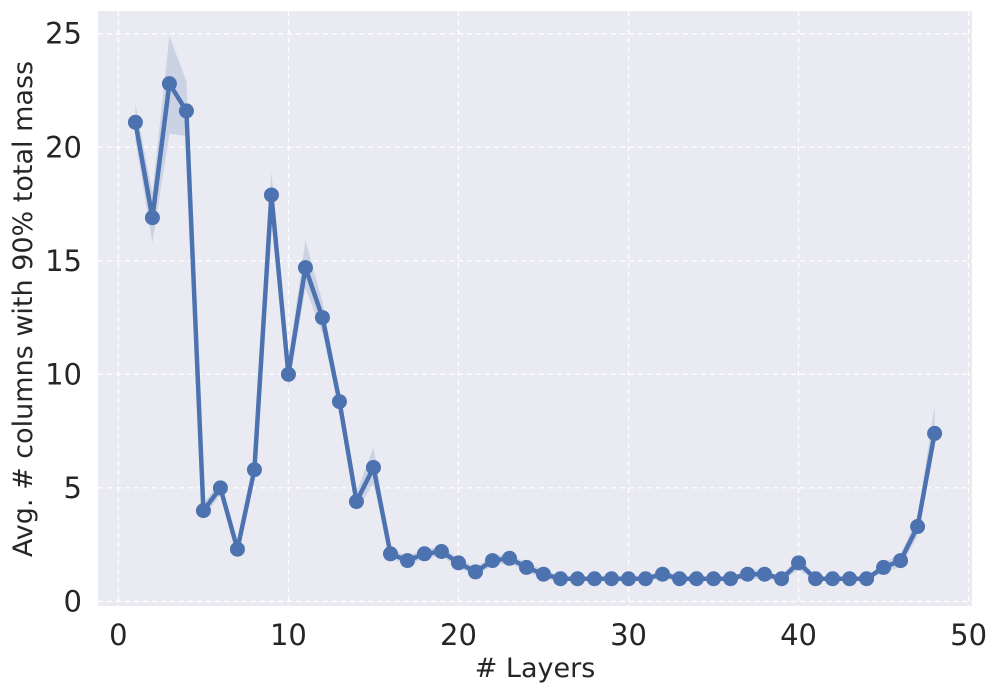 This screenshot has width=997, height=694. I want to click on x-axis-label: # Layers, so click(535, 668).